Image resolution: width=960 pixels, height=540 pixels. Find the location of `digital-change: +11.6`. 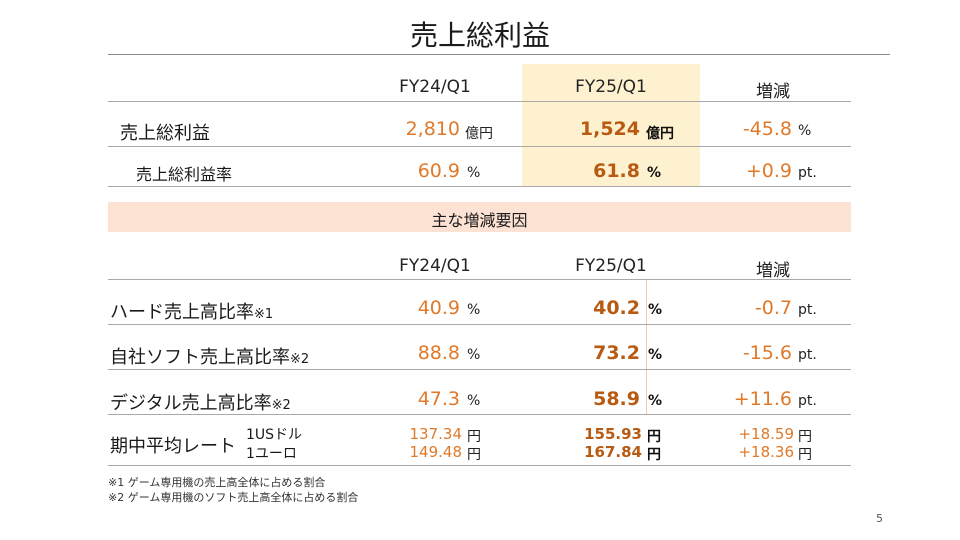

digital-change: +11.6 is located at coordinates (762, 399).